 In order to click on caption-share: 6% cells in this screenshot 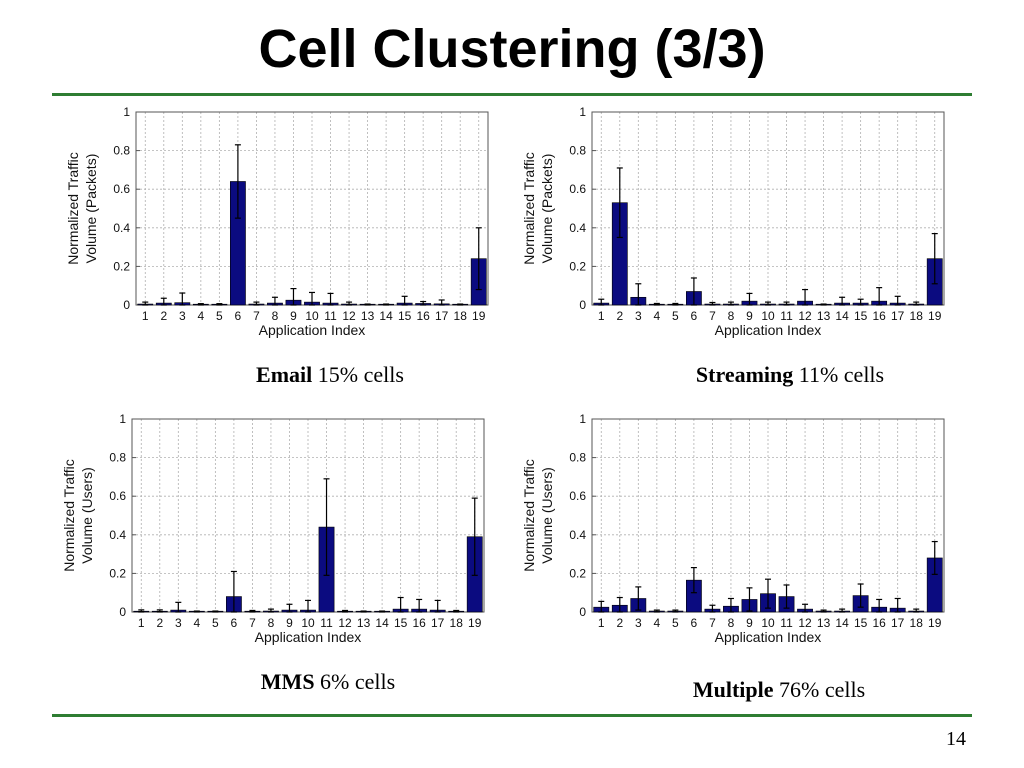, I will do `click(355, 681)`.